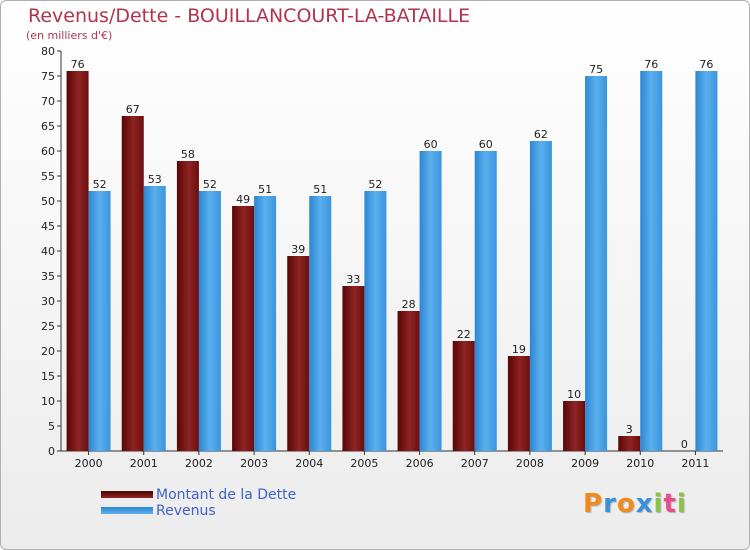 Image resolution: width=750 pixels, height=550 pixels. Describe the element at coordinates (48, 51) in the screenshot. I see `y-tick-label: 80` at that location.